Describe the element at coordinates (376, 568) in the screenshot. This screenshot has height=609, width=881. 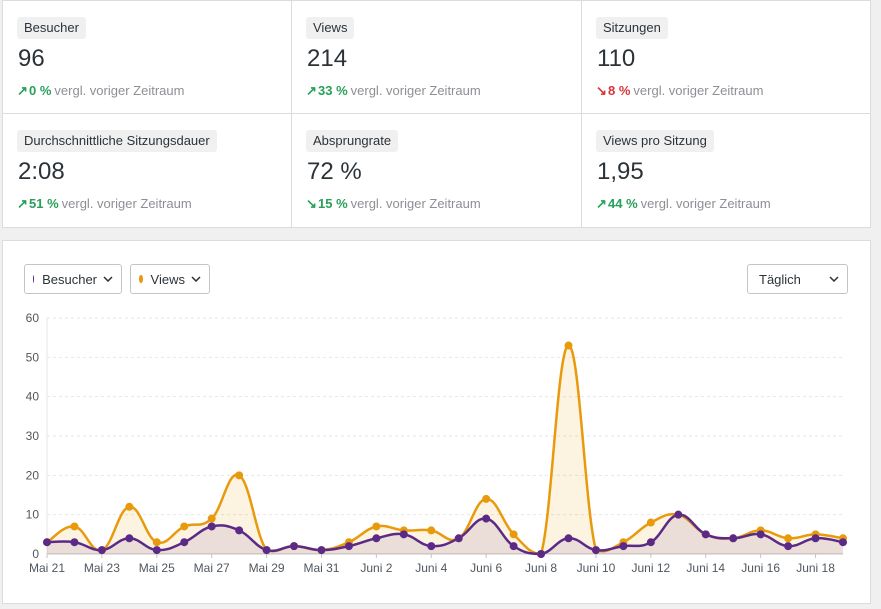
I see `x-tick-label: Juni 2` at that location.